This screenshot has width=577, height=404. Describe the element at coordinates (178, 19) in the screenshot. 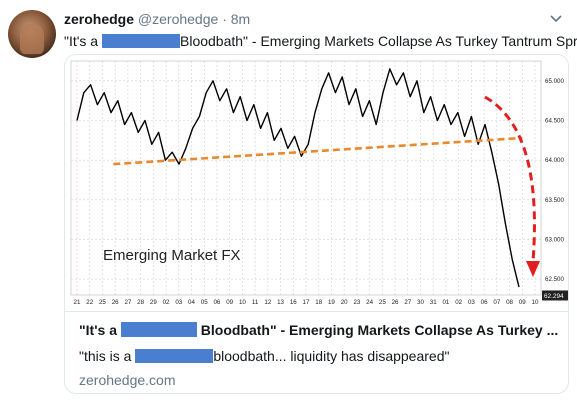

I see `user-handle: @zerohedge` at that location.